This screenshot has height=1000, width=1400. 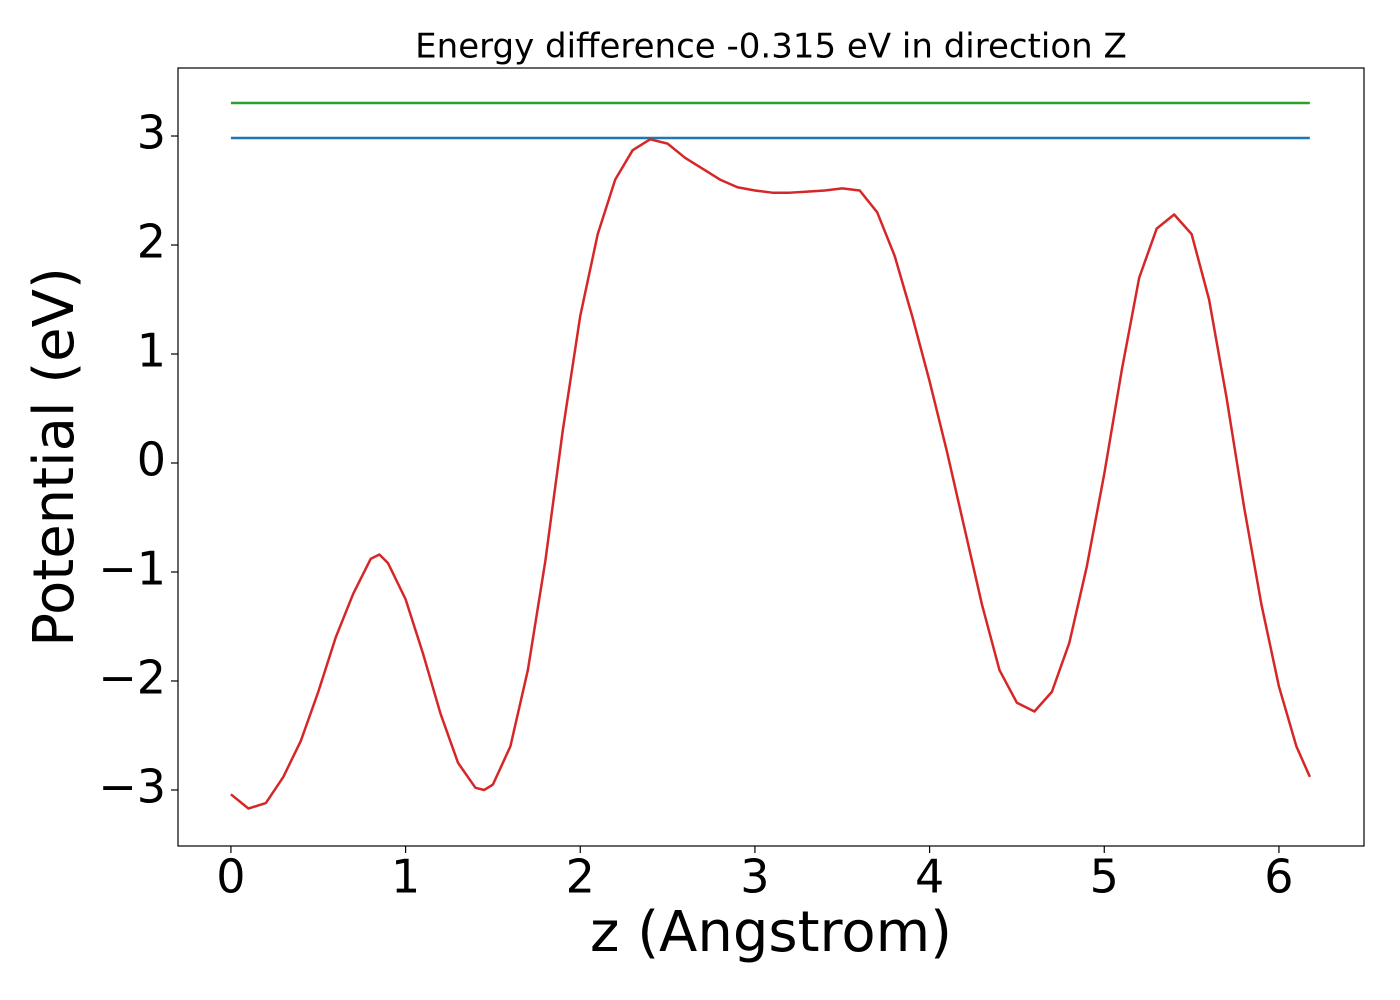 I want to click on y-tick-label: 3, so click(x=151, y=133).